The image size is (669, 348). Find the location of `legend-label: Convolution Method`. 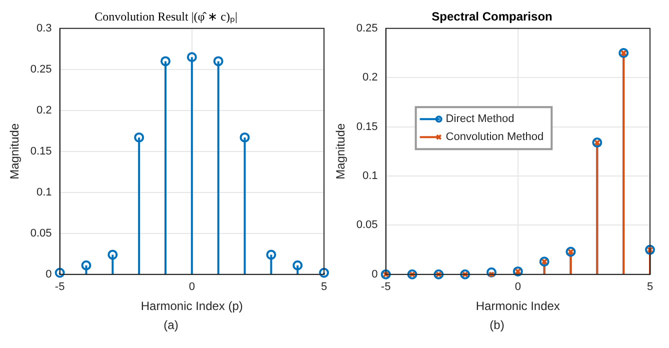

legend-label: Convolution Method is located at coordinates (495, 137).